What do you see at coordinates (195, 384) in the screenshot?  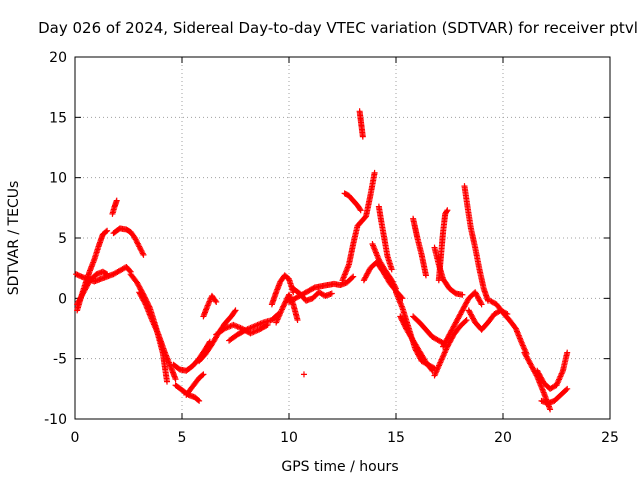 I see `series-arc10` at bounding box center [195, 384].